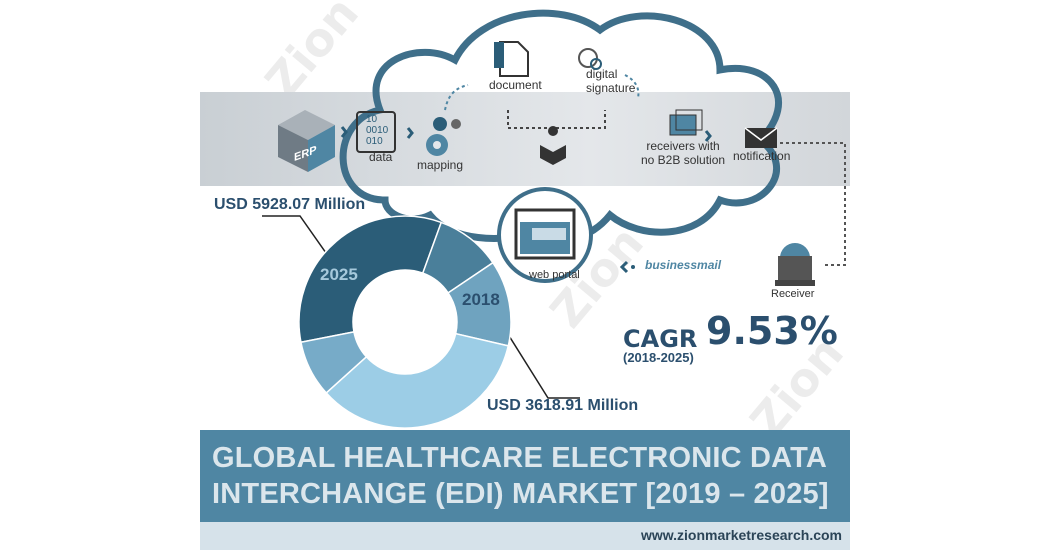 This screenshot has width=1051, height=550. What do you see at coordinates (658, 357) in the screenshot?
I see `cagr-period: (2018-2025)` at bounding box center [658, 357].